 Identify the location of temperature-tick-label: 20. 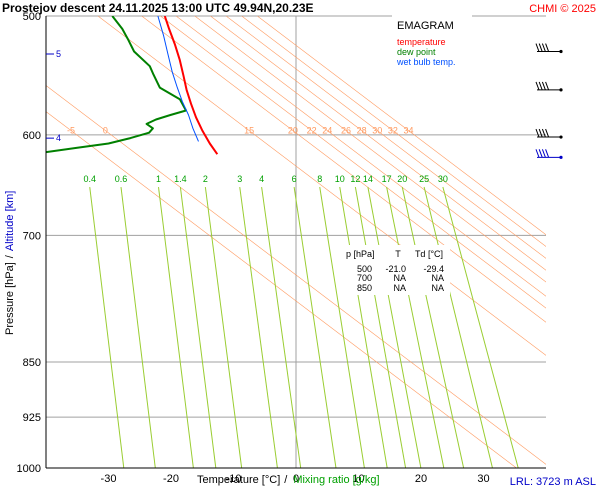
(421, 479).